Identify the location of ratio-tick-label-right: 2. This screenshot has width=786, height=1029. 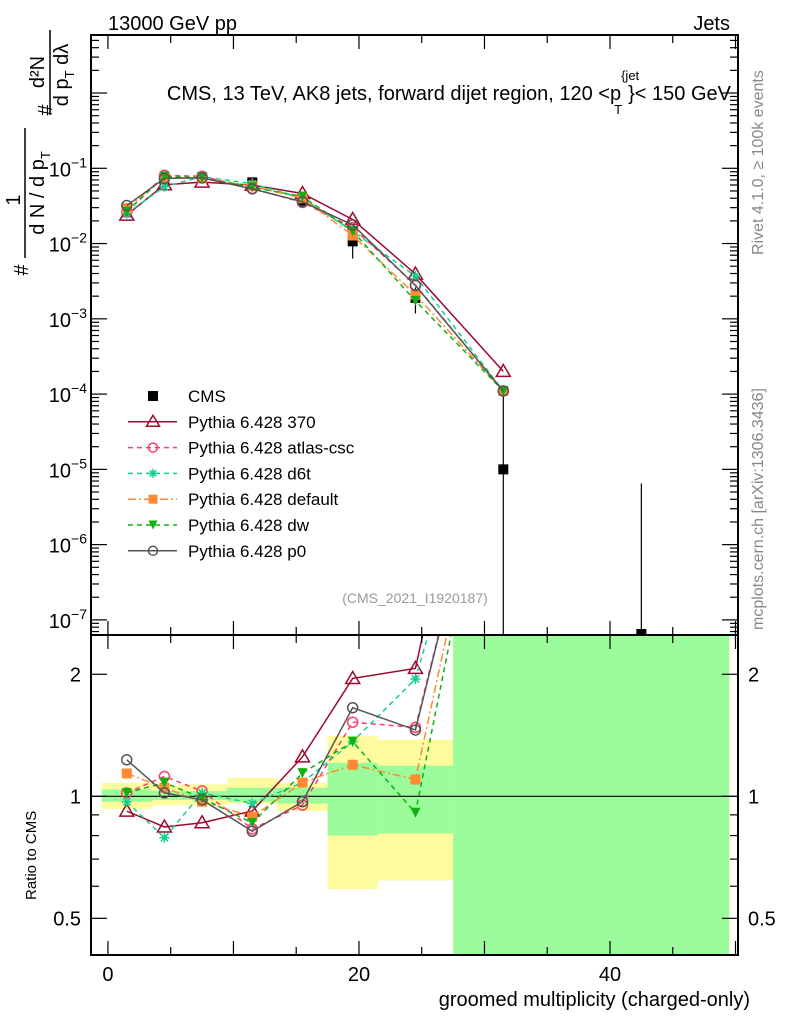
(753, 675).